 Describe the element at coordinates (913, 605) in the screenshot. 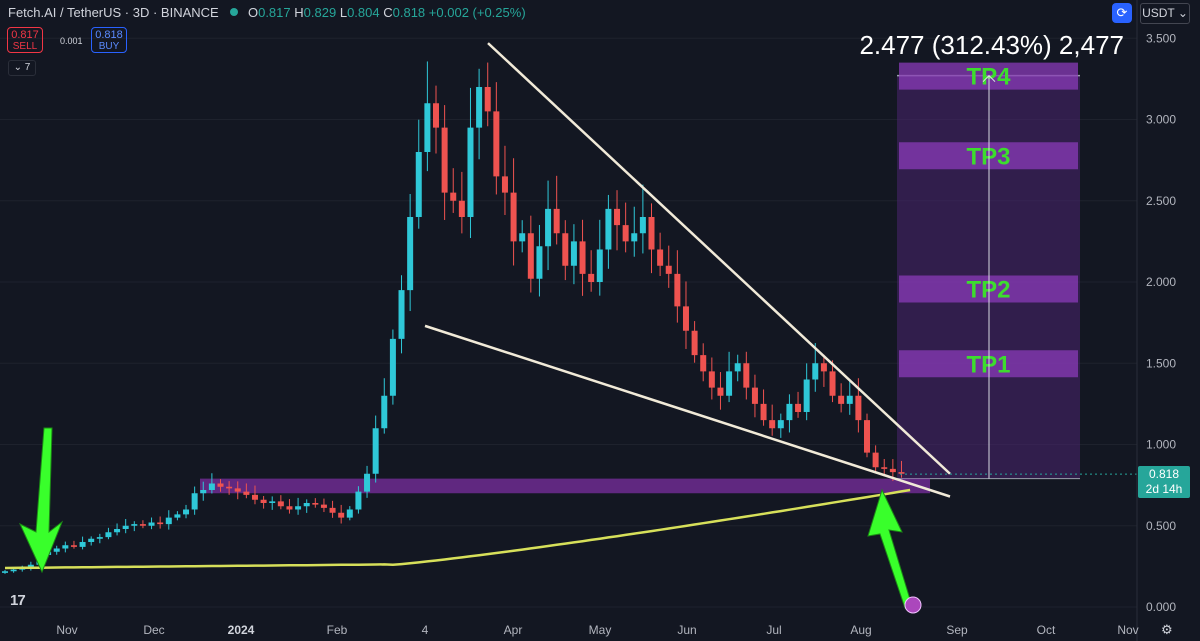

I see `lightning-icon` at that location.